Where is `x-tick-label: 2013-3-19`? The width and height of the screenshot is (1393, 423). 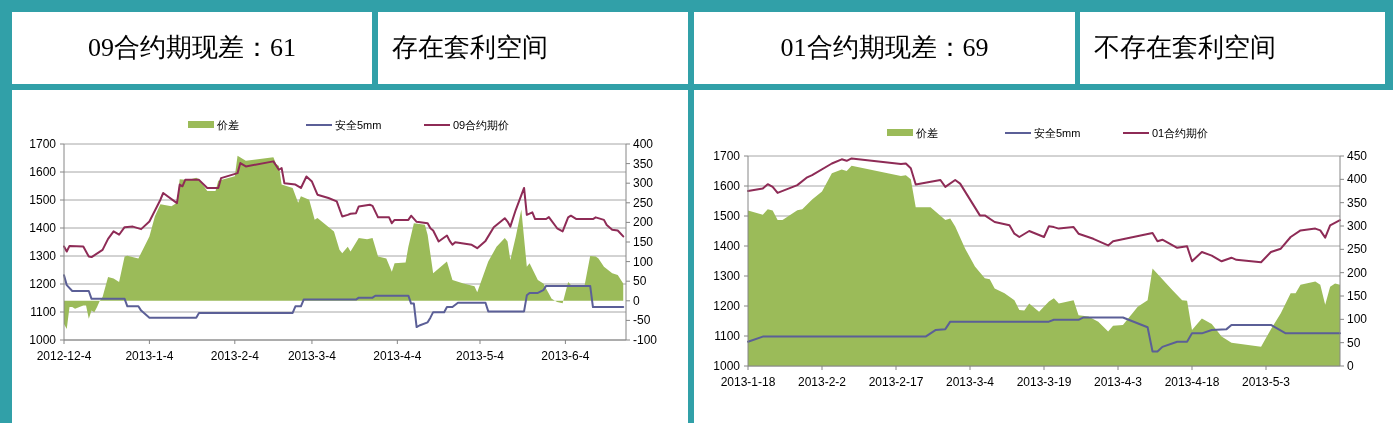 x-tick-label: 2013-3-19 is located at coordinates (1044, 382).